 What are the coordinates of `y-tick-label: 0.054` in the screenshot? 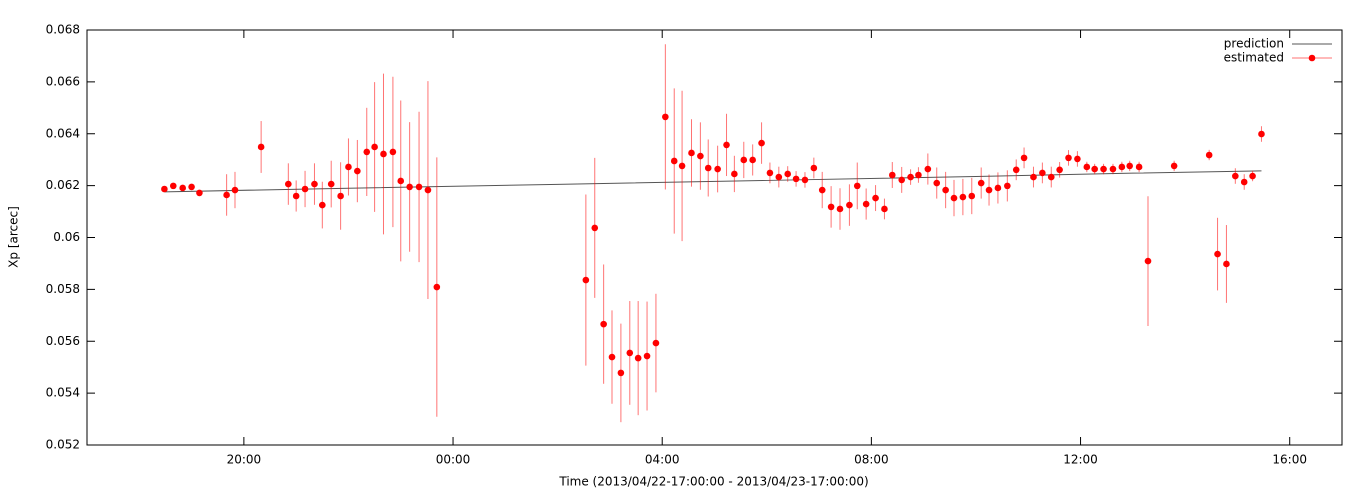 It's located at (63, 393).